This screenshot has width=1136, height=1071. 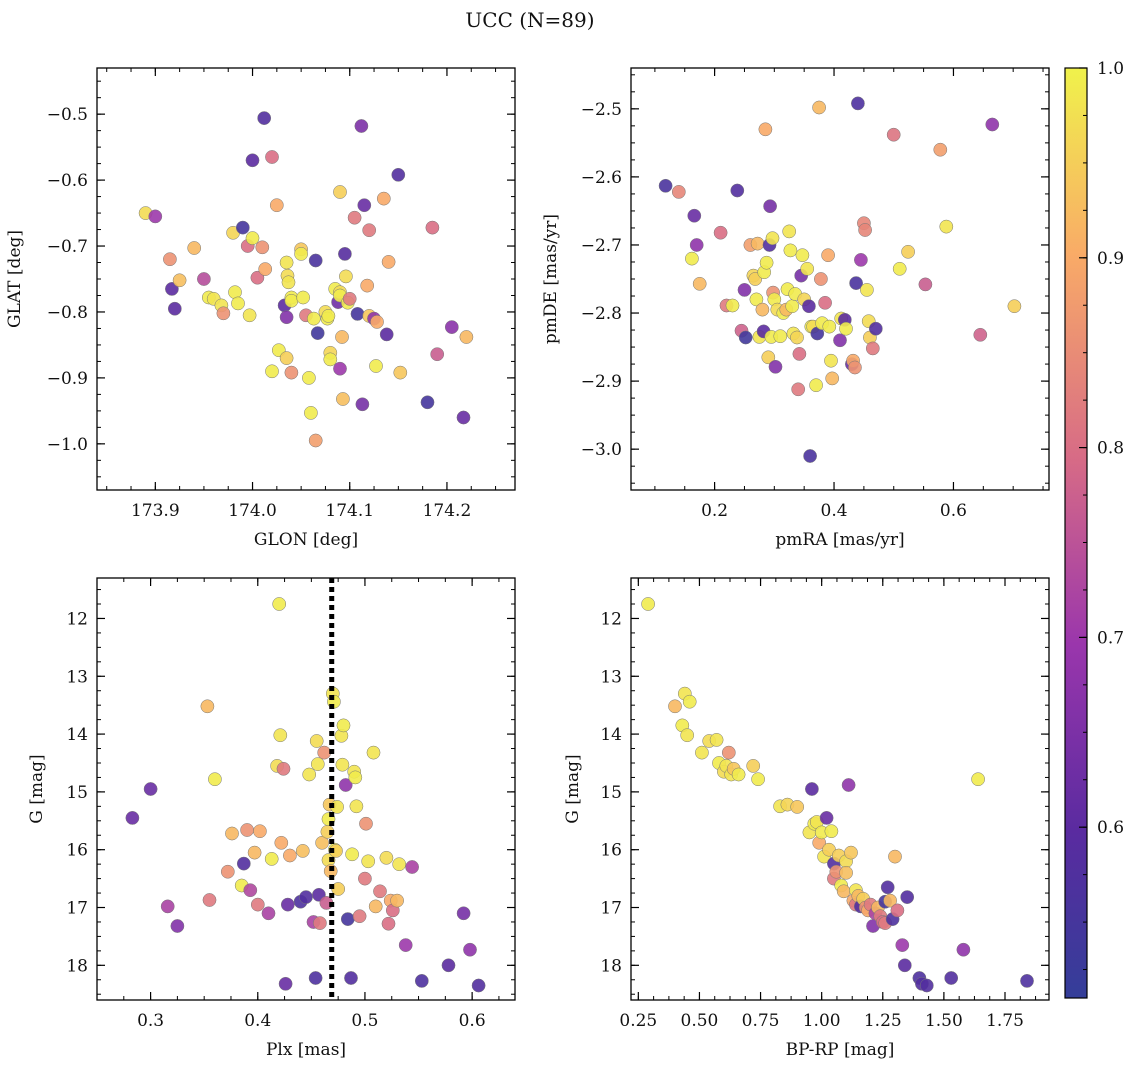 I want to click on x-tick-label: 0.25, so click(x=638, y=1021).